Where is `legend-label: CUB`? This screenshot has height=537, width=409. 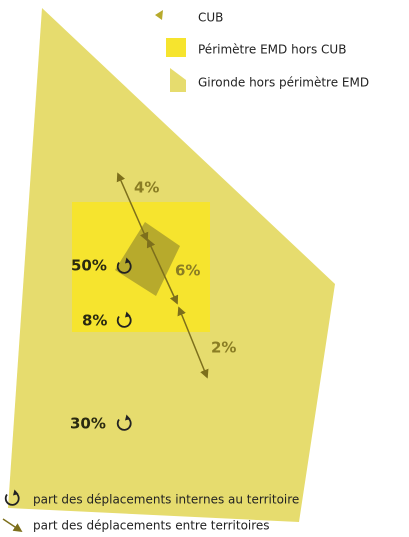 legend-label: CUB is located at coordinates (210, 18).